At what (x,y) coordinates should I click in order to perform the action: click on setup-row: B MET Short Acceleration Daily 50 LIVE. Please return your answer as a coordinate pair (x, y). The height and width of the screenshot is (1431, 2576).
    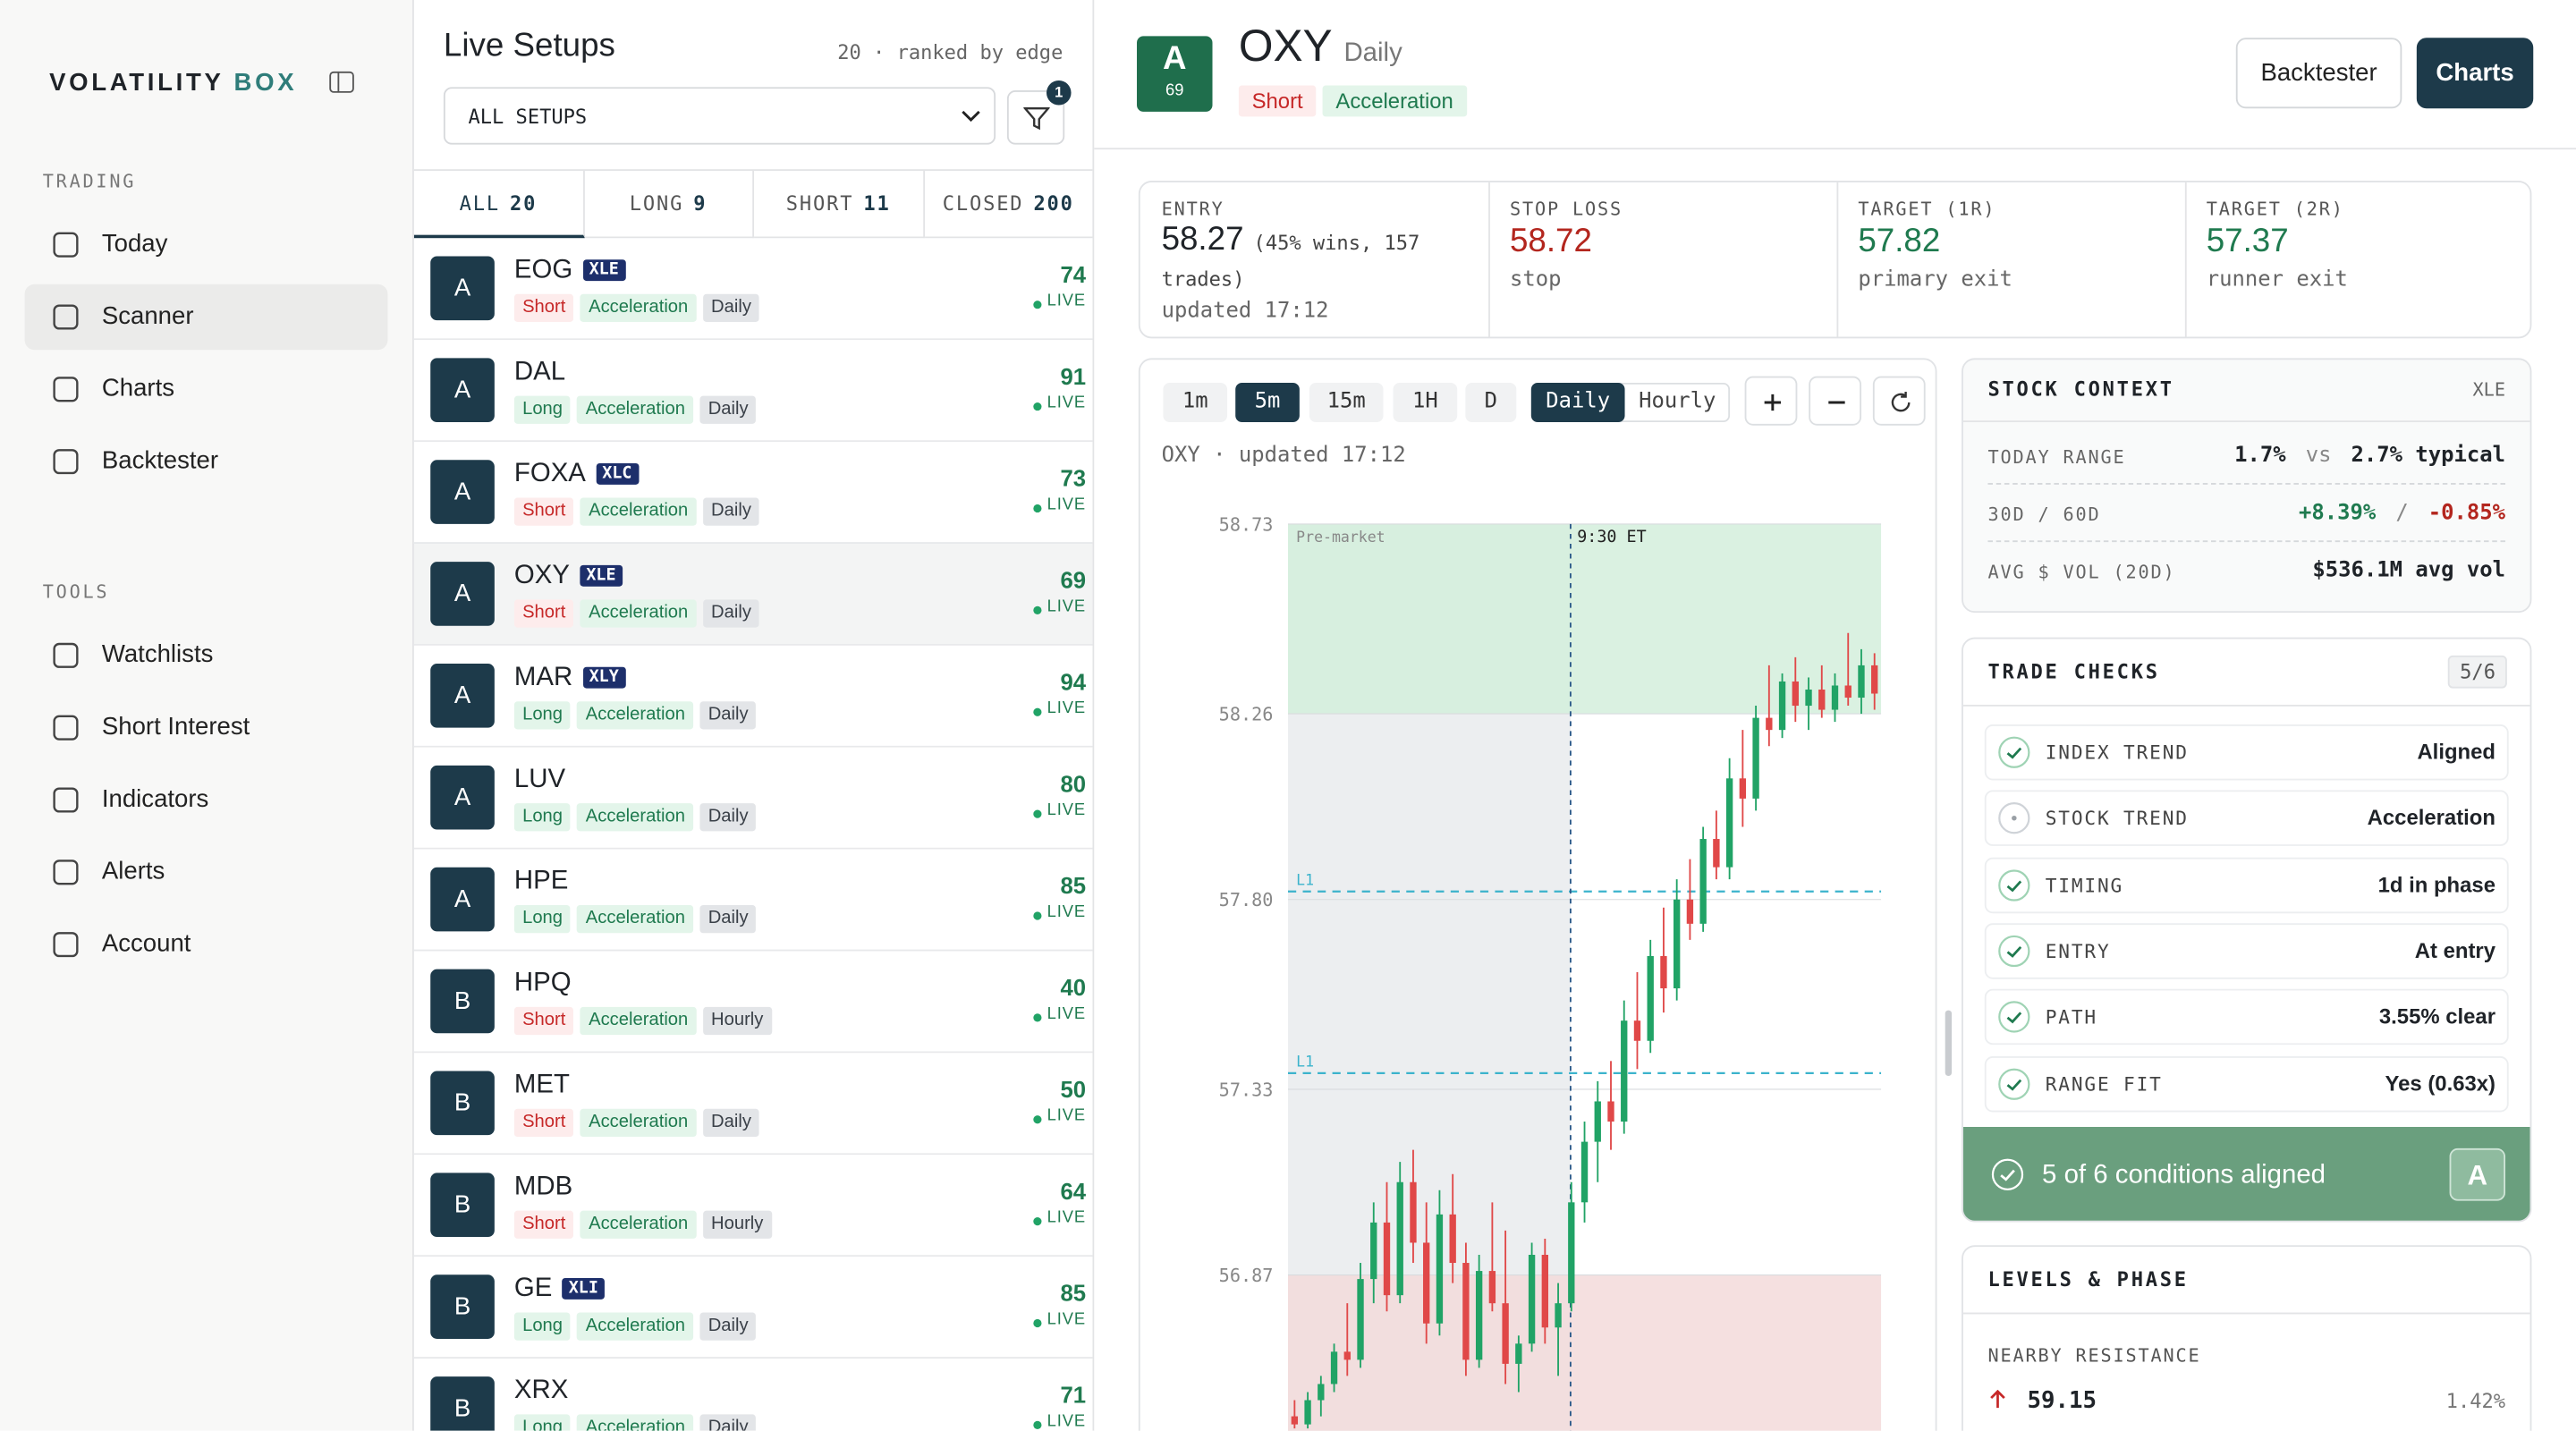
    Looking at the image, I should click on (753, 1105).